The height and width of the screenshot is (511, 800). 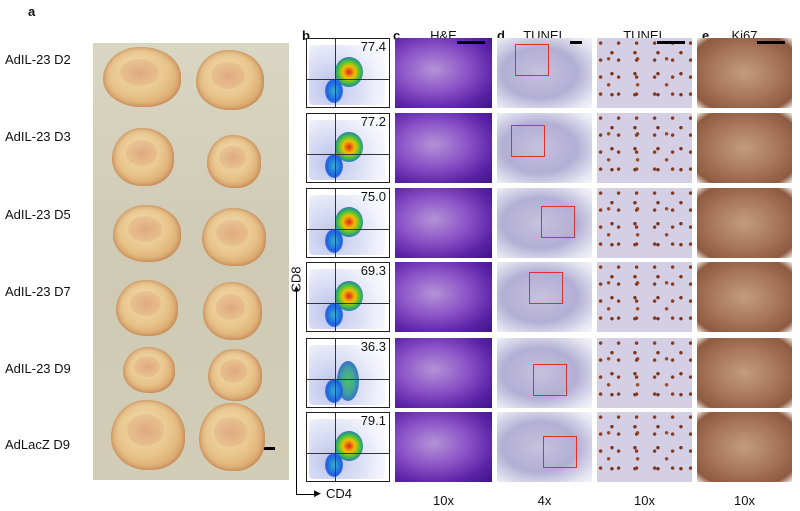 I want to click on flow-percentage-label: 77.2, so click(x=373, y=121).